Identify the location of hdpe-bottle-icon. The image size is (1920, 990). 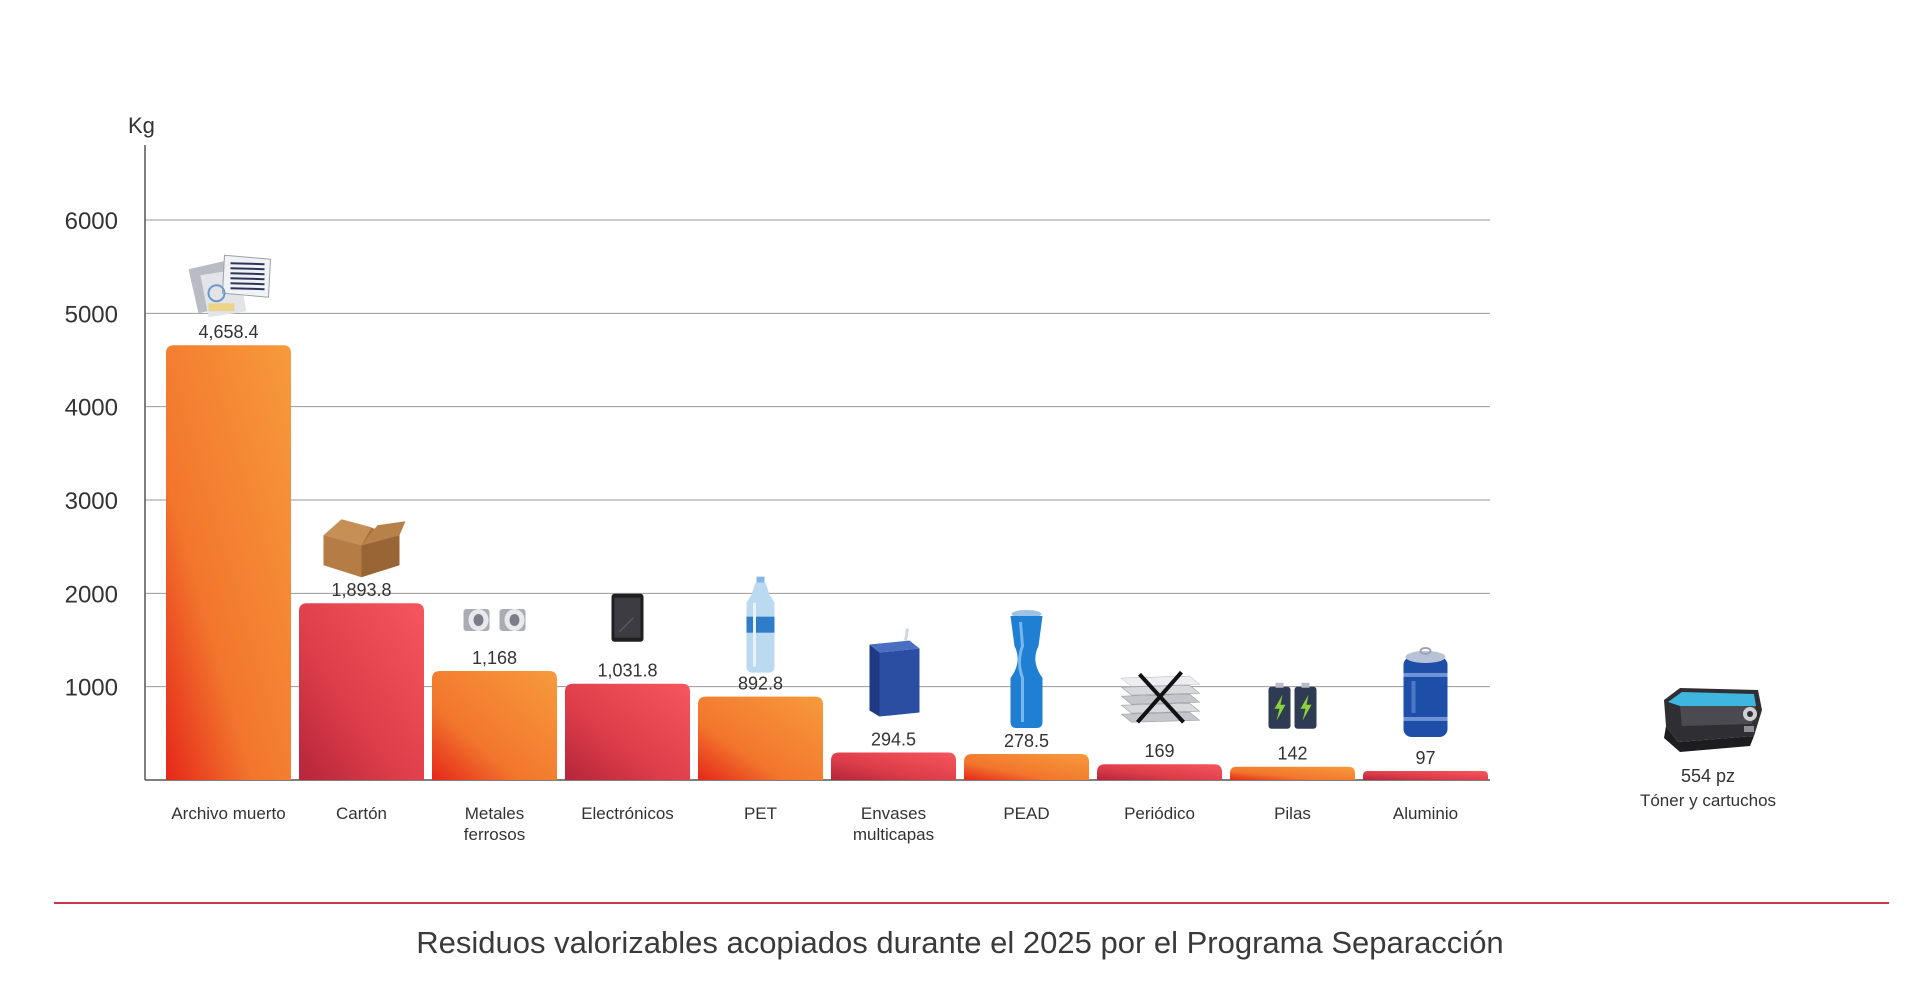
(1026, 669).